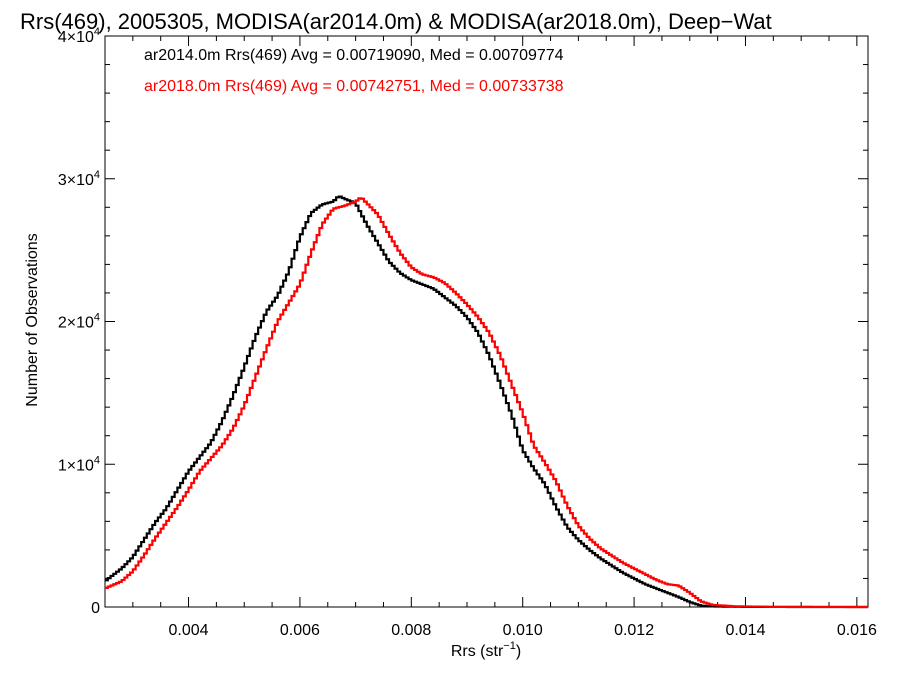  I want to click on y-tick-label: 0, so click(95, 608).